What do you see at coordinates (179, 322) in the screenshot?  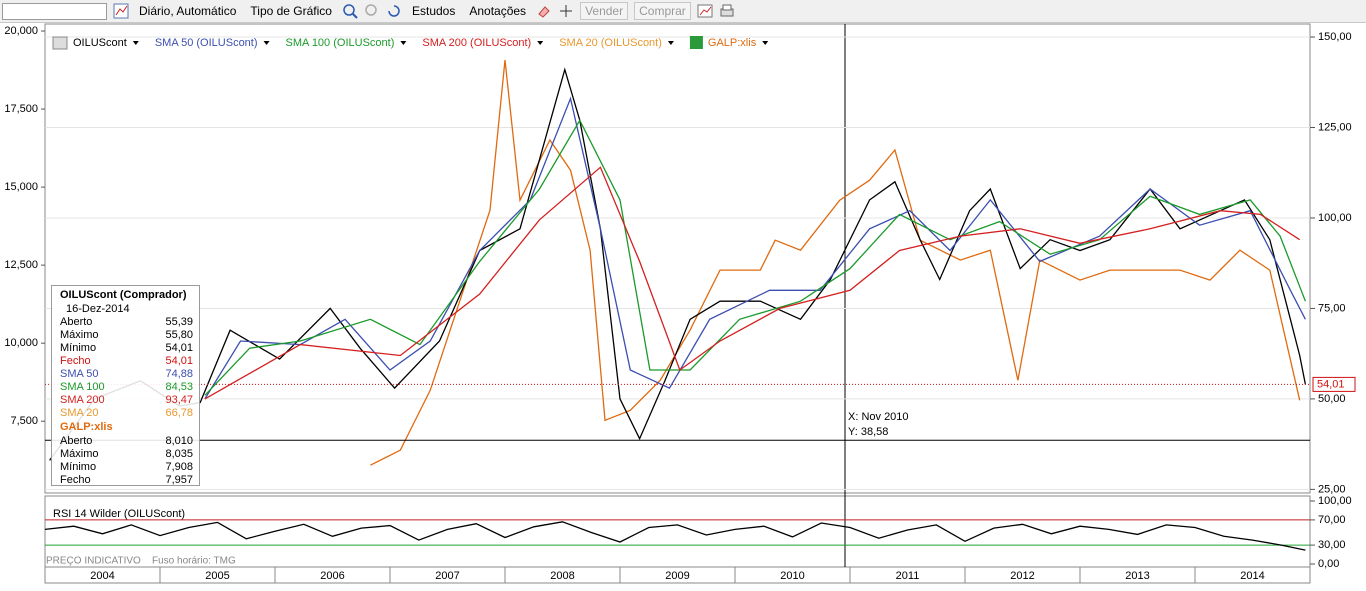 I see `info-value: 55,39` at bounding box center [179, 322].